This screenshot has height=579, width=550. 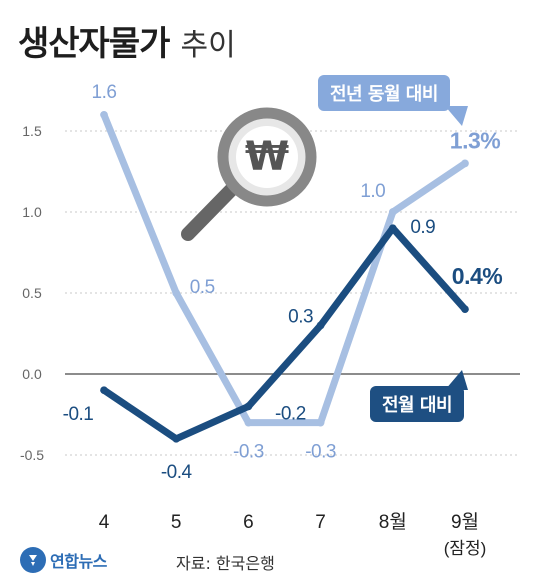 What do you see at coordinates (176, 522) in the screenshot?
I see `x-tick-label: 5` at bounding box center [176, 522].